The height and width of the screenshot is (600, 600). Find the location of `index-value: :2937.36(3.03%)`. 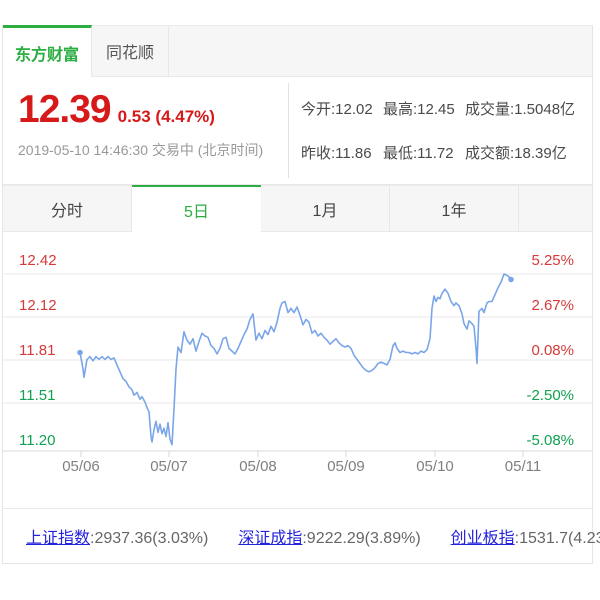

index-value: :2937.36(3.03%) is located at coordinates (149, 538).